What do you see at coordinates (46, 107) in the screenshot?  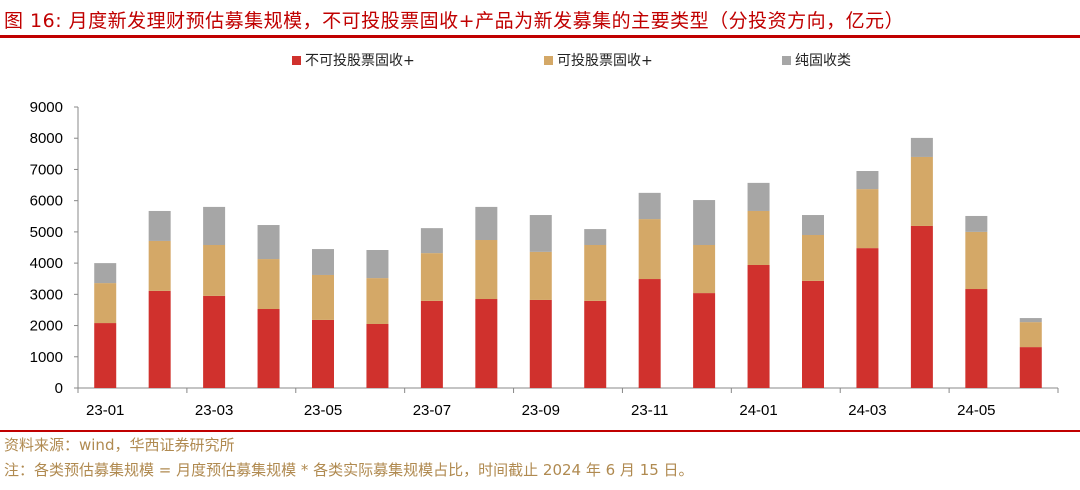 I see `y-tick-label: 9000` at bounding box center [46, 107].